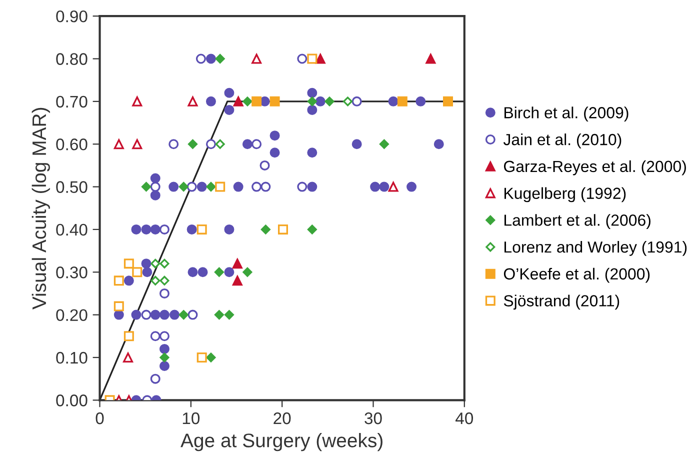 This screenshot has width=688, height=473. What do you see at coordinates (281, 442) in the screenshot?
I see `x-axis-title: Age at Surgery (weeks)` at bounding box center [281, 442].